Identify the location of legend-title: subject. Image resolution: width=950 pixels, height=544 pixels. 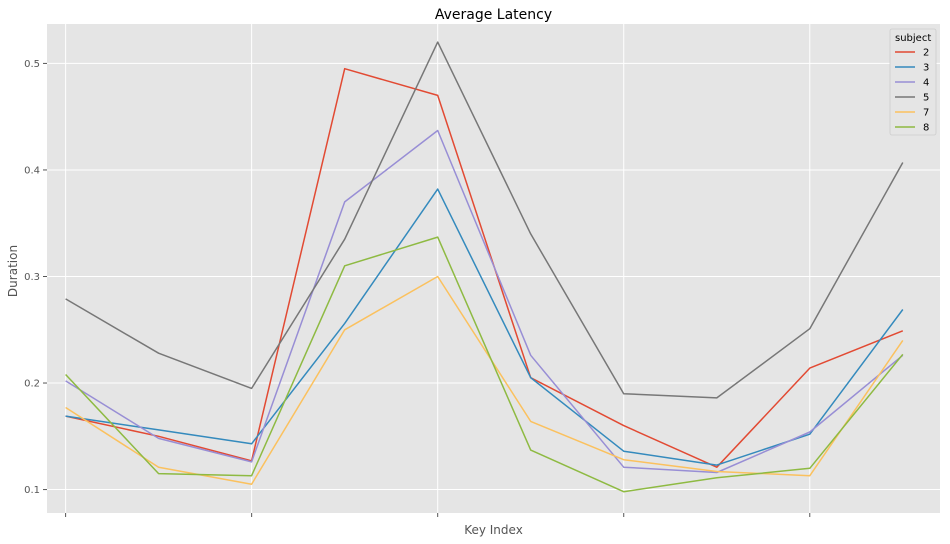
(913, 38).